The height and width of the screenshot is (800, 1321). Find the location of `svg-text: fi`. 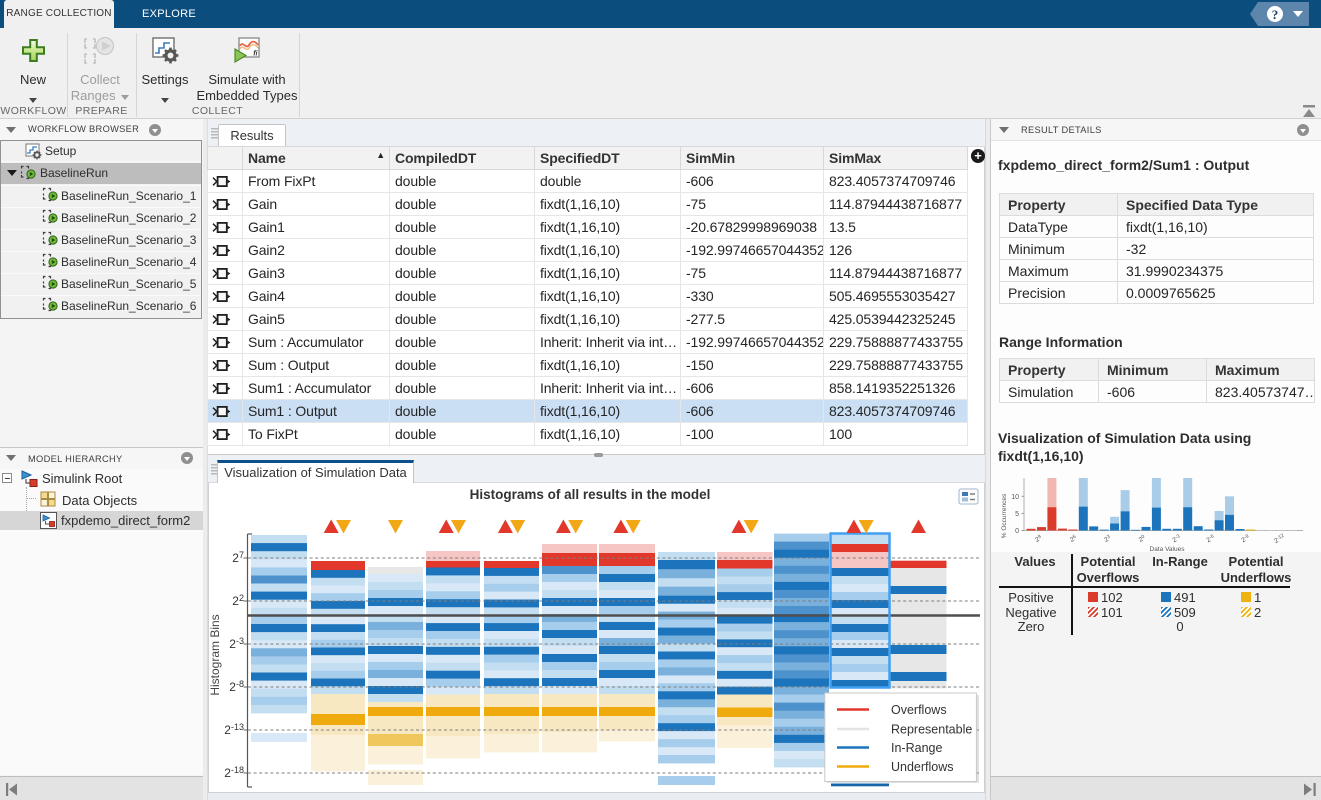

svg-text: fi is located at coordinates (255, 54).